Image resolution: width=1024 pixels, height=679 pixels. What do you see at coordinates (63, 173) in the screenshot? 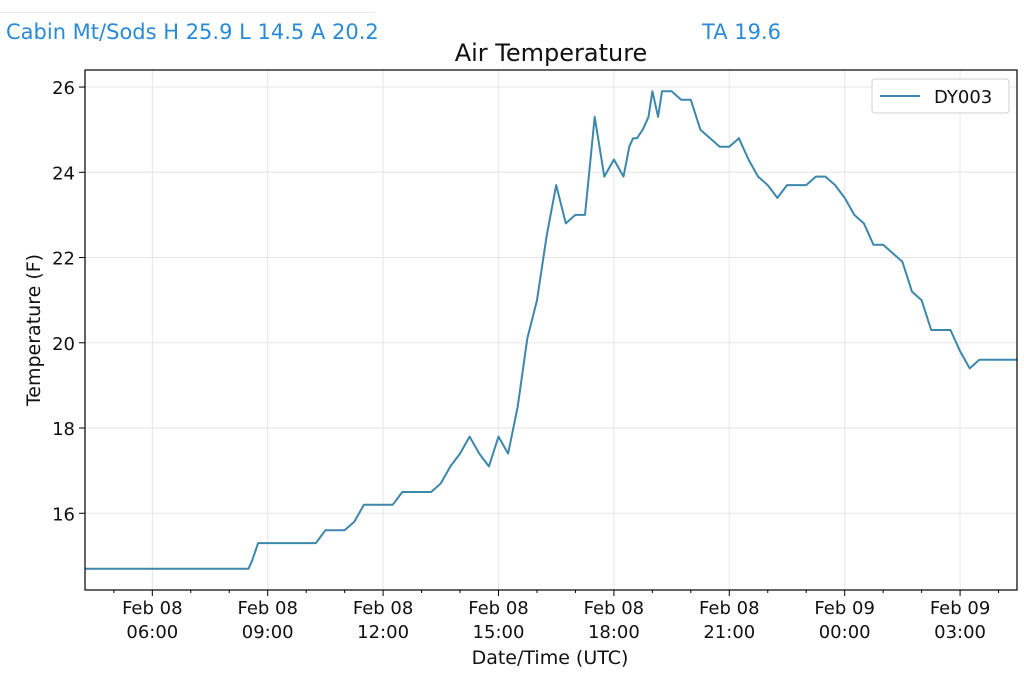
I see `y-tick-label: 24` at bounding box center [63, 173].